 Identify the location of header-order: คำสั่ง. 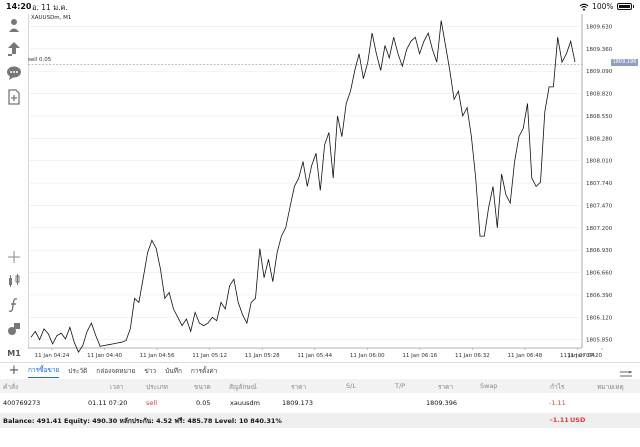
(11, 387).